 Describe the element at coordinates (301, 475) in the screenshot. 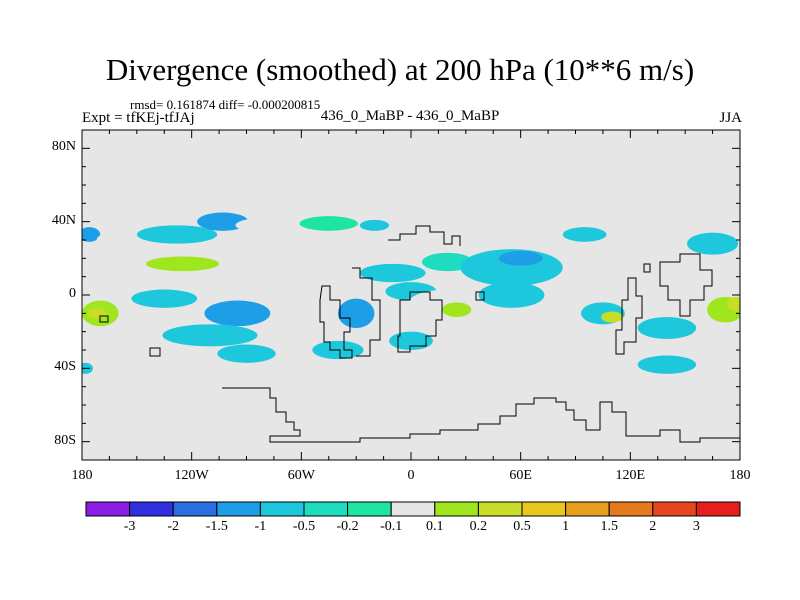

I see `x-tick-label: 60W` at that location.